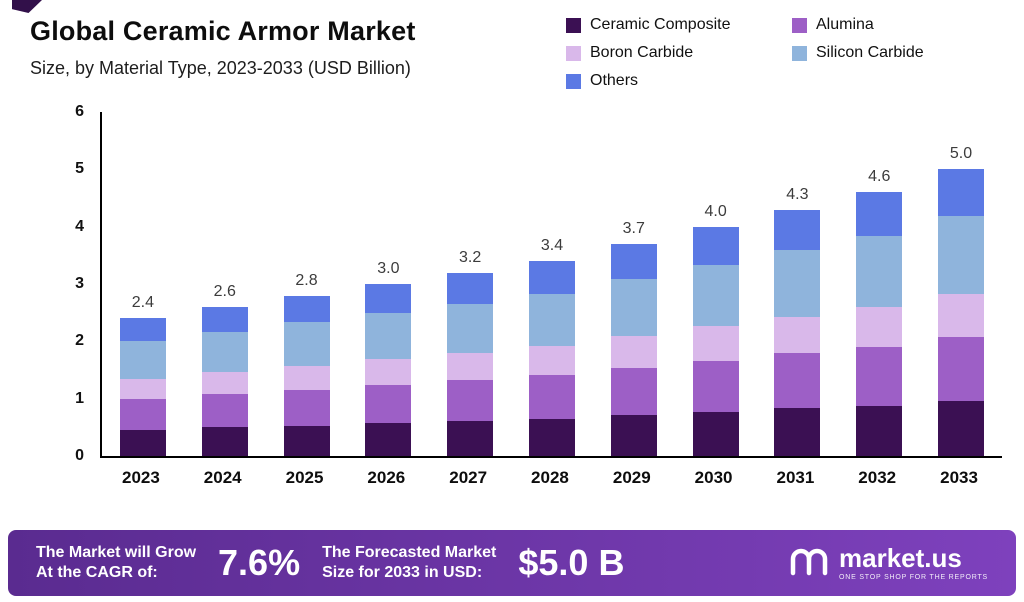 Image resolution: width=1024 pixels, height=602 pixels. Describe the element at coordinates (573, 53) in the screenshot. I see `legend-swatch-boron-carbide` at that location.